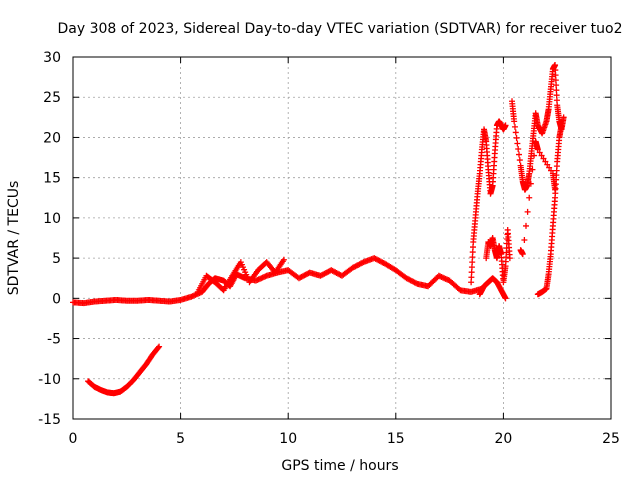 This screenshot has height=480, width=640. What do you see at coordinates (52, 138) in the screenshot?
I see `y-tick-label: 20` at bounding box center [52, 138].